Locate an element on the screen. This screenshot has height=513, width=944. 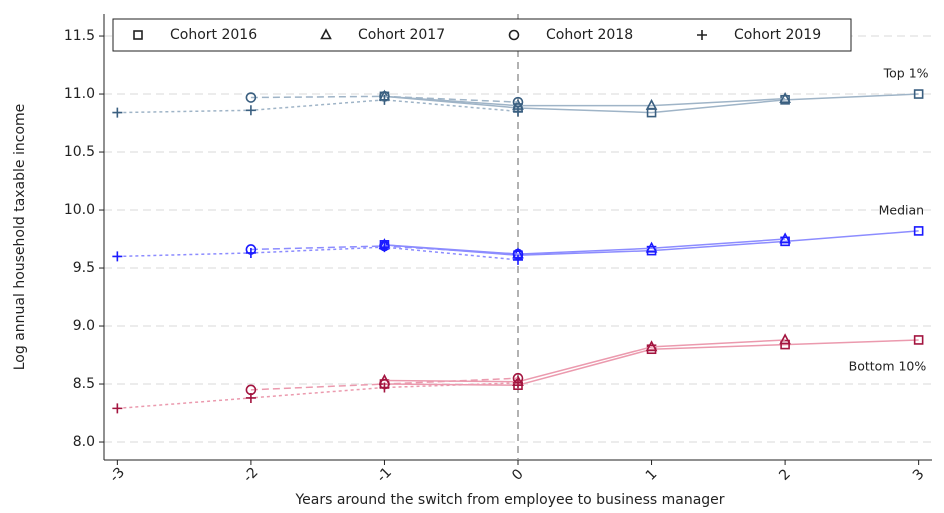
y-axis-label: Log annual household taxable income is located at coordinates (20, 237).